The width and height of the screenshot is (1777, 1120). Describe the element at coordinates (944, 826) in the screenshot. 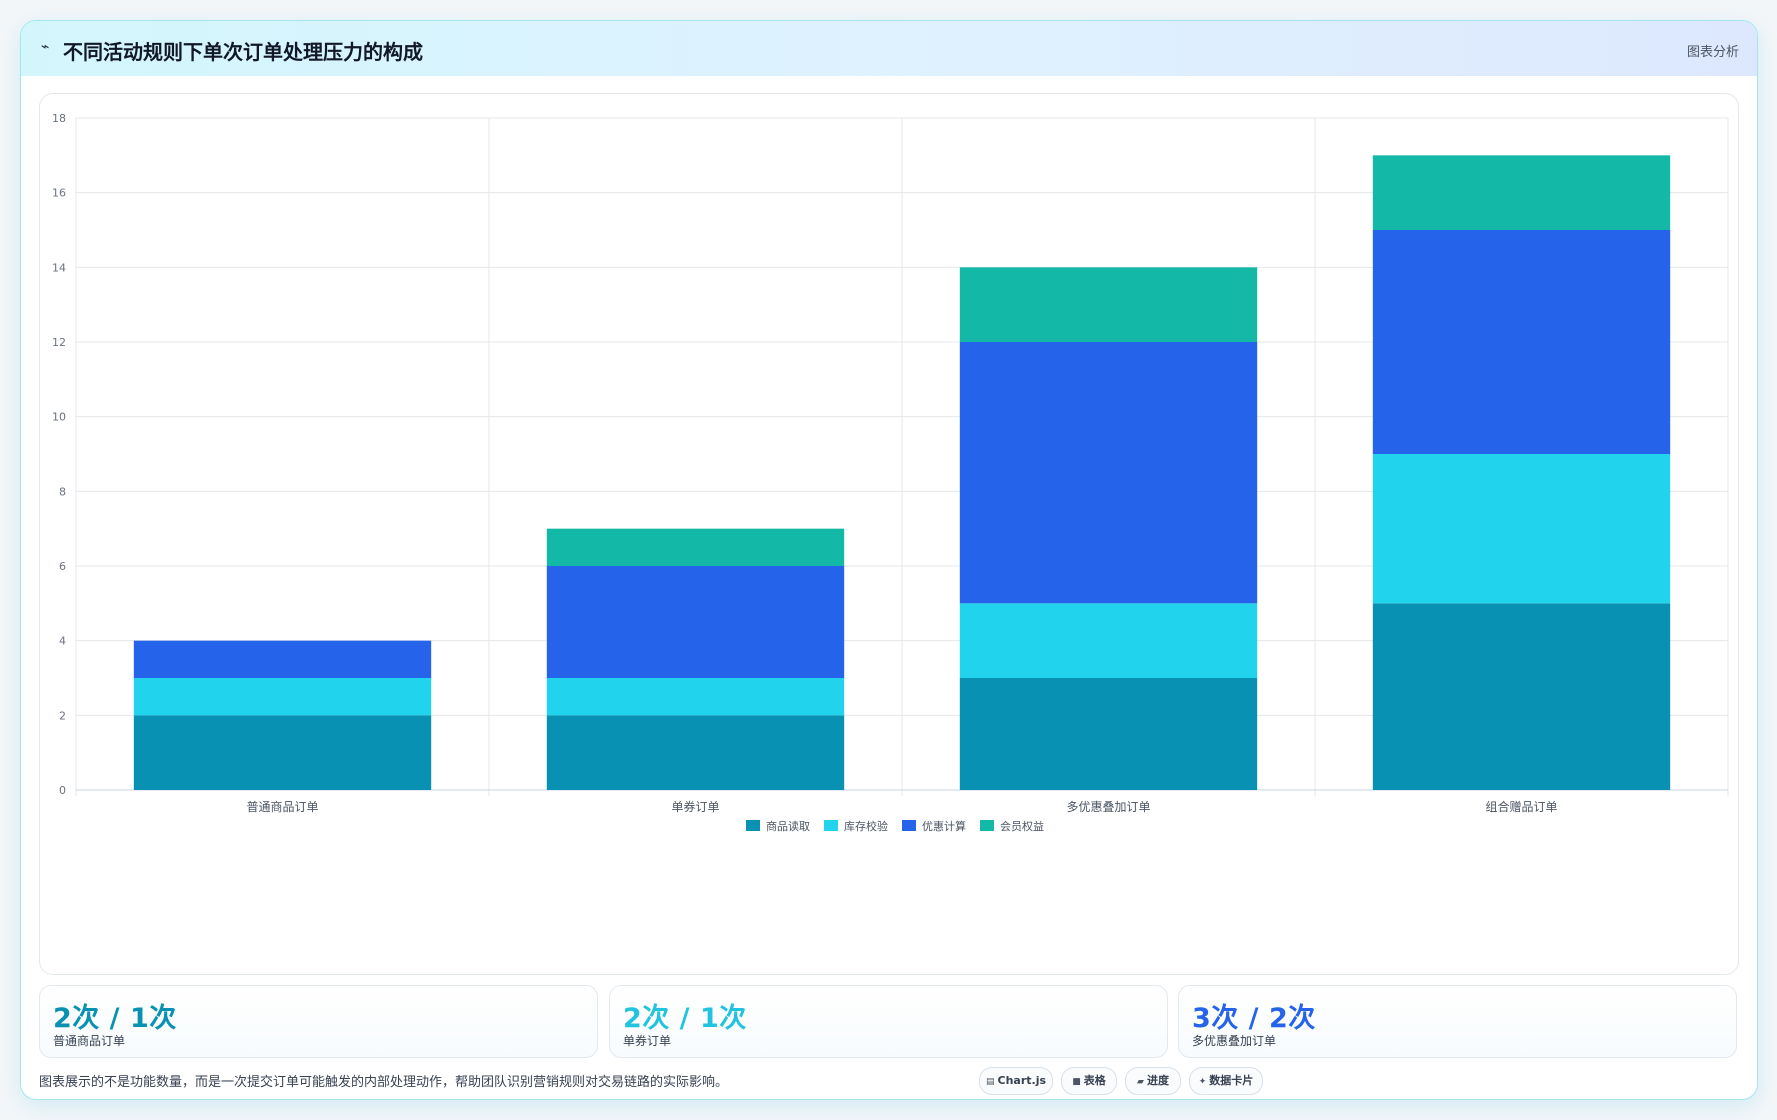

I see `legend-label: 优惠计算` at that location.